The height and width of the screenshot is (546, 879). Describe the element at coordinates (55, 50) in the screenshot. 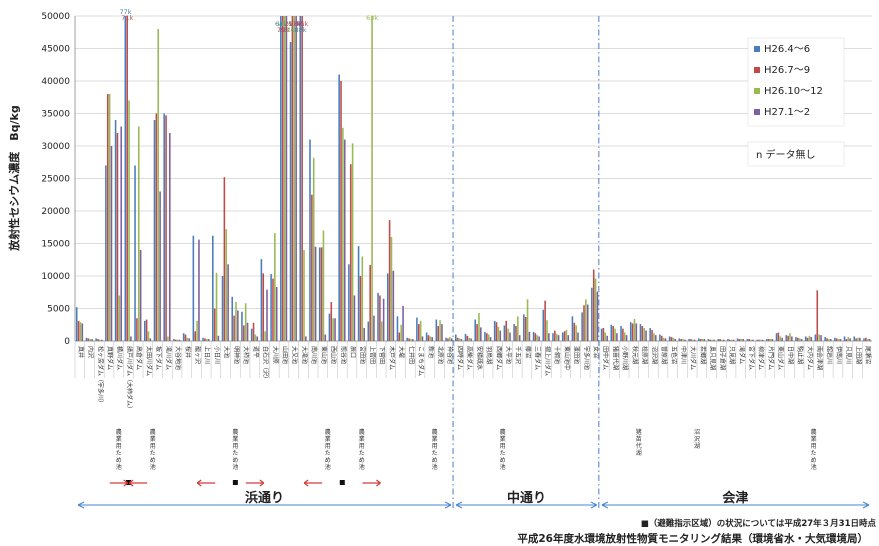

I see `y-tick-label: 45000` at that location.